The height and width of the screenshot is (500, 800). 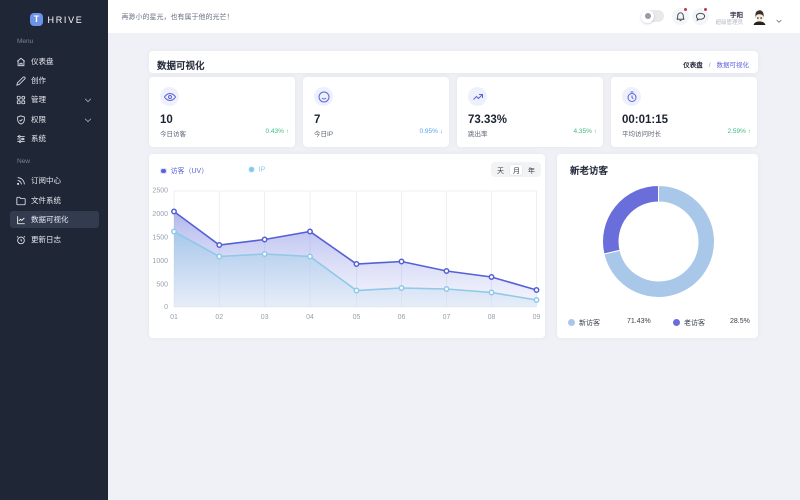 What do you see at coordinates (492, 317) in the screenshot?
I see `svg-text: 08` at bounding box center [492, 317].